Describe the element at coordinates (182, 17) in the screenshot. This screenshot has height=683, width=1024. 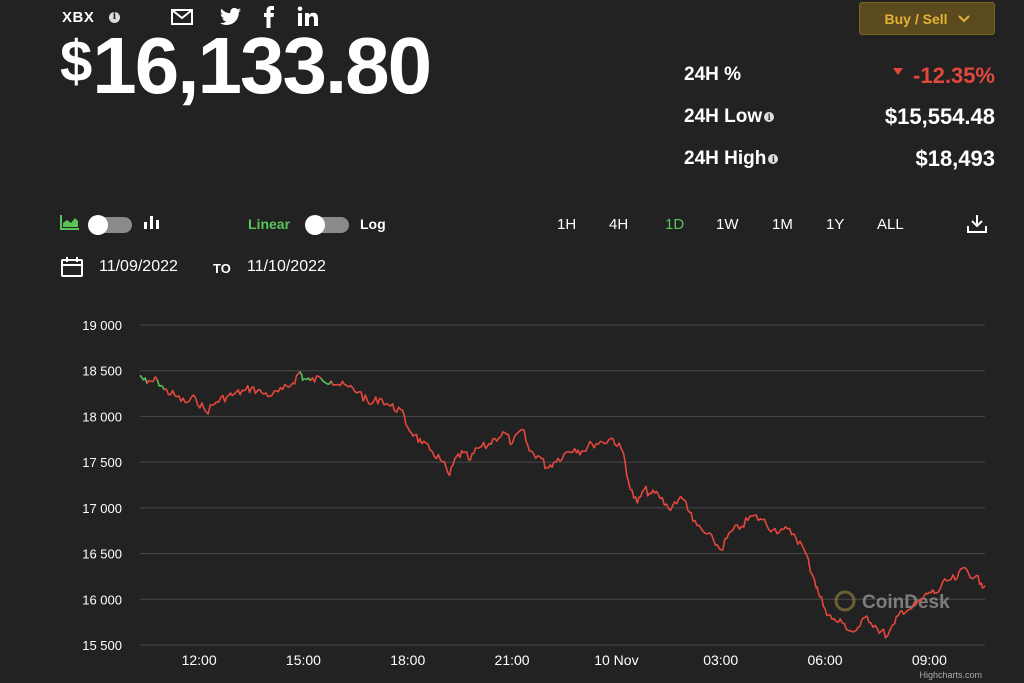
I see `email-icon` at that location.